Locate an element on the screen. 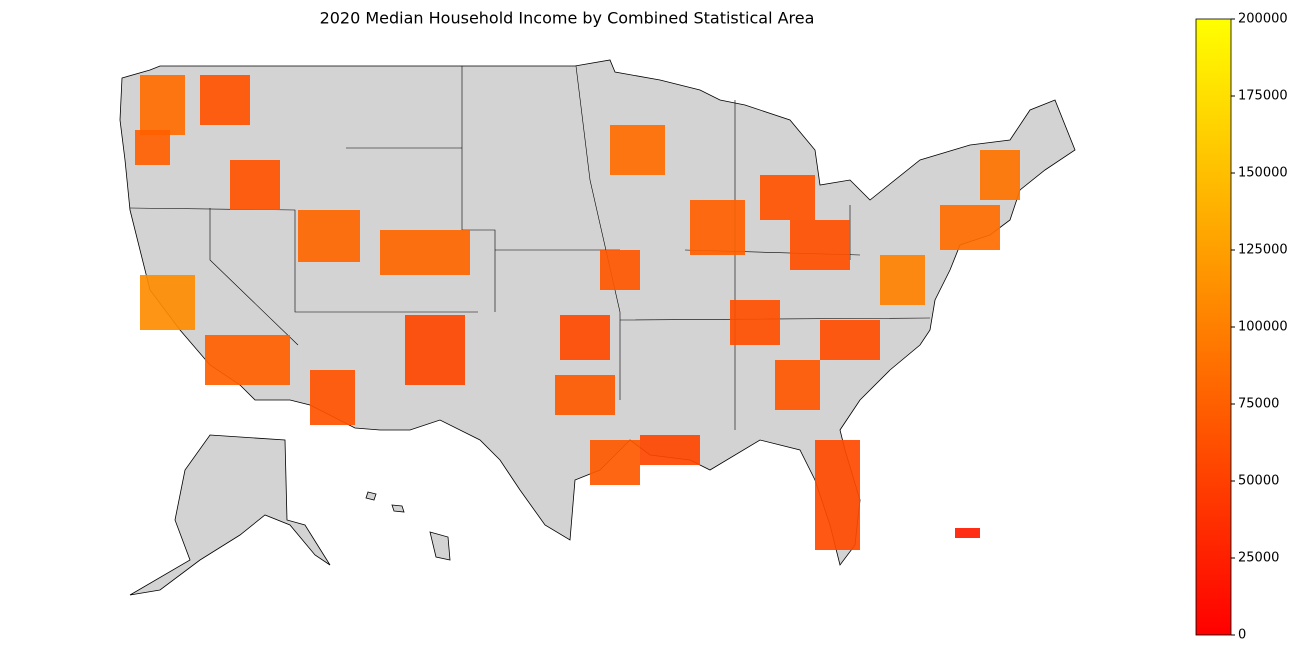 Image resolution: width=1298 pixels, height=653 pixels. colorbar is located at coordinates (1213, 327).